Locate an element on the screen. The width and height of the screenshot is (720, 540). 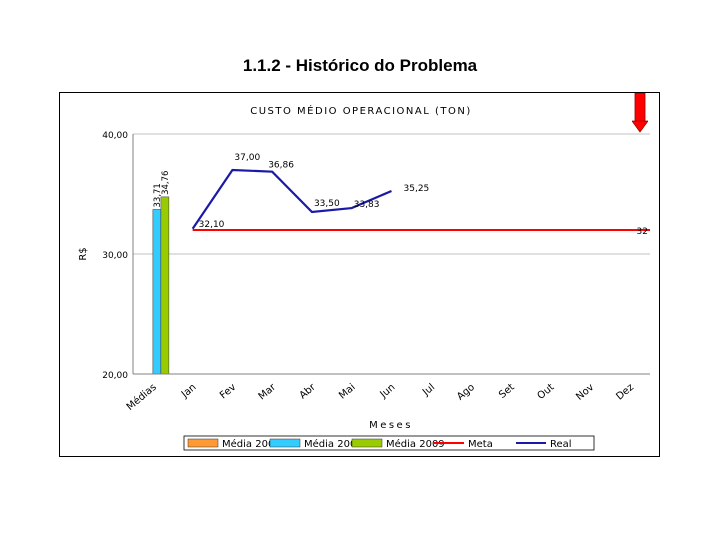
y-tick-label: 40,00 is located at coordinates (115, 136).